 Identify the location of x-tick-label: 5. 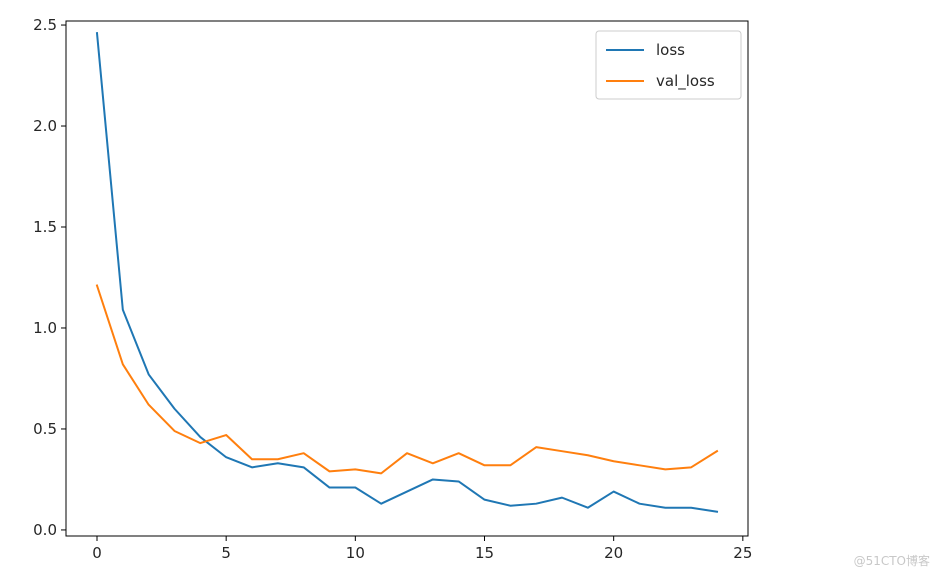
(226, 553).